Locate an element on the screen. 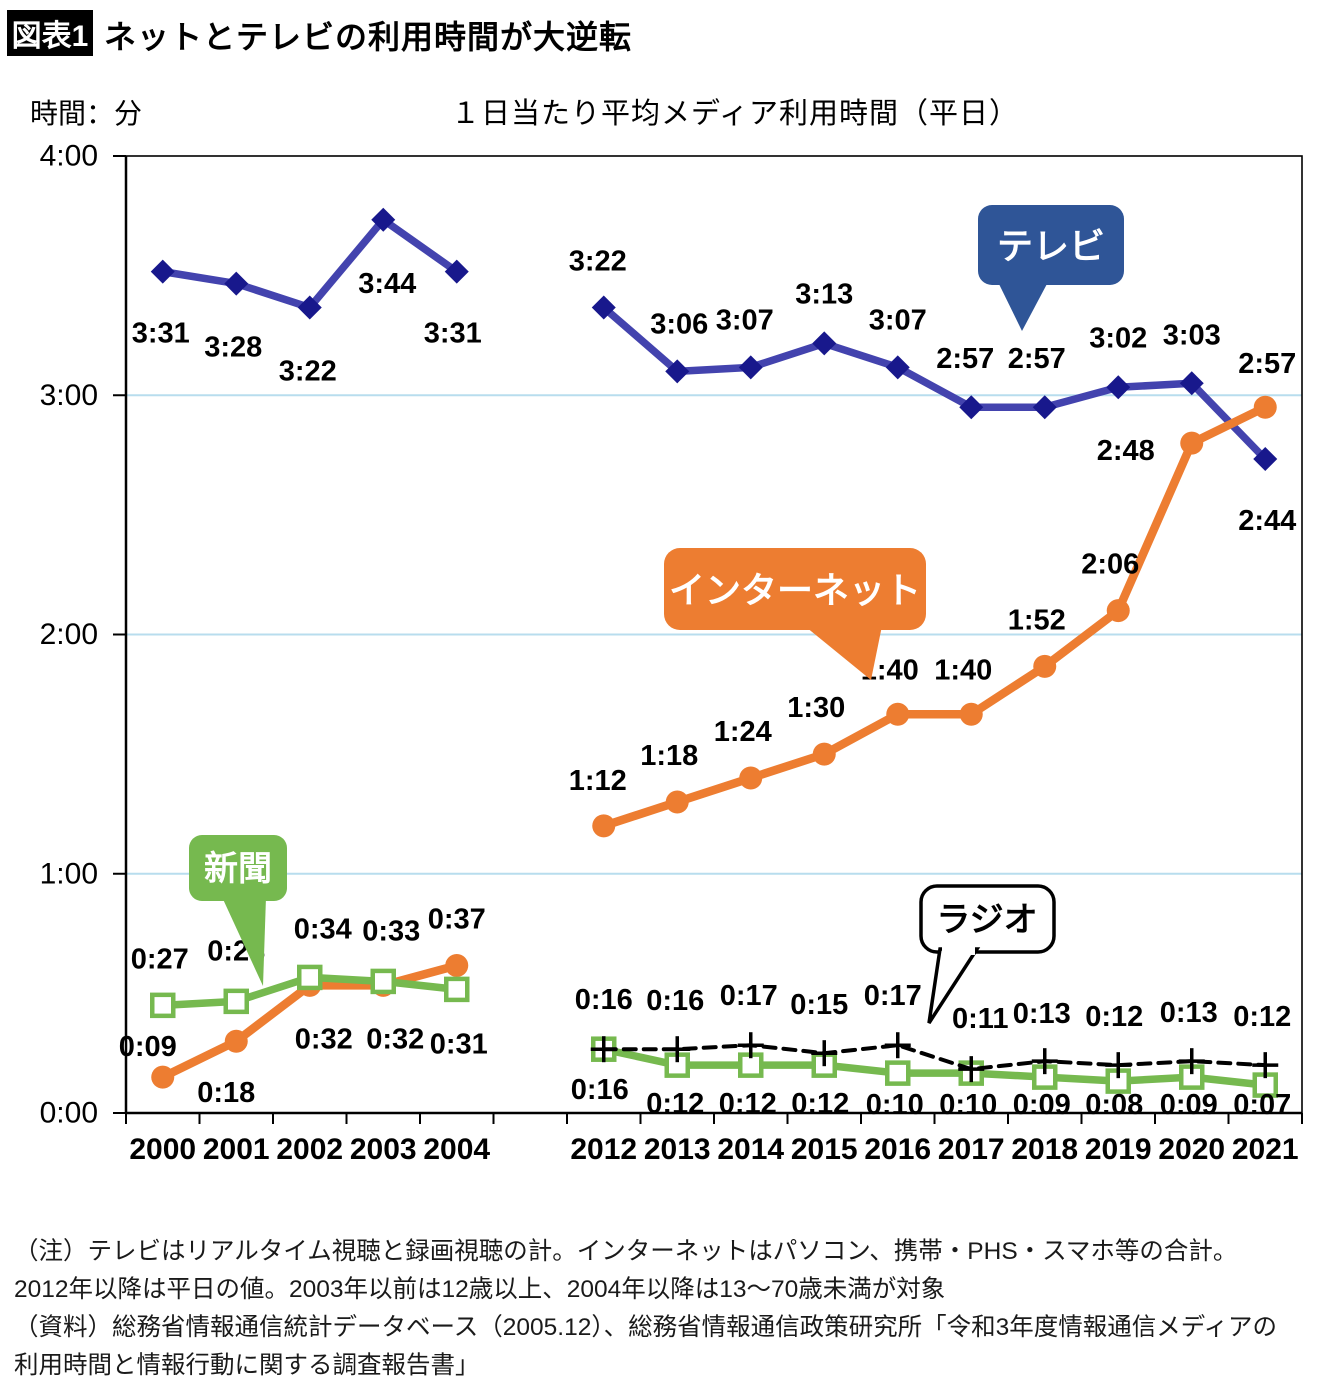 The width and height of the screenshot is (1340, 1385). page-title: ネットとテレビの利用時間が大逆転 is located at coordinates (368, 37).